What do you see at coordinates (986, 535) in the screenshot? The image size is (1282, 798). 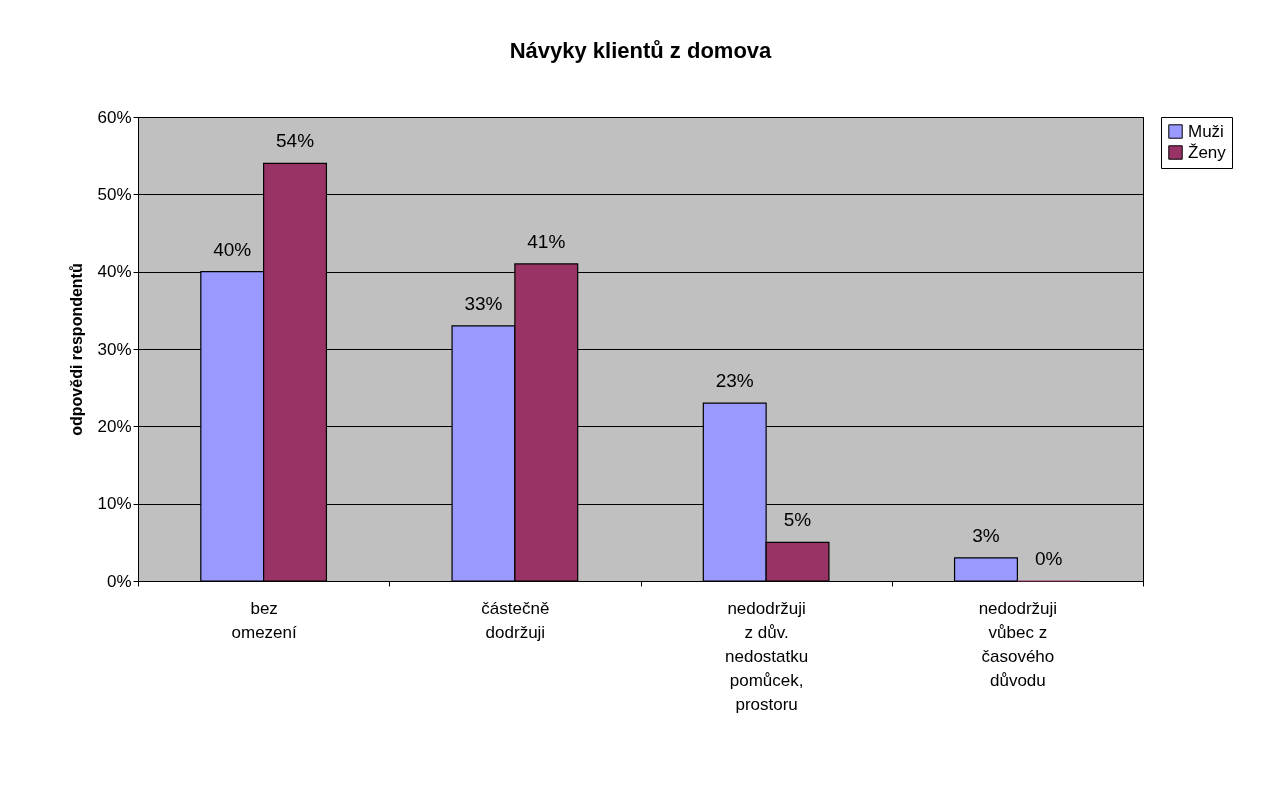 I see `data-label: 3%` at bounding box center [986, 535].